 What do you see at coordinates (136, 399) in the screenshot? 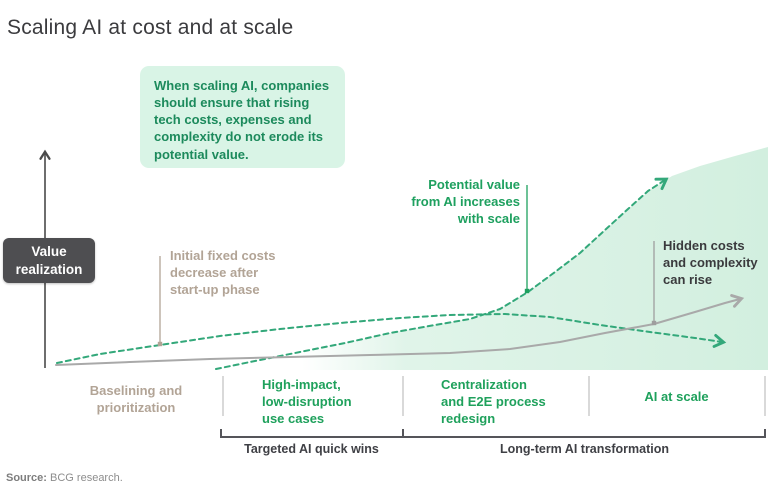
I see `phase-label-baselining: Baselining and prioritization` at bounding box center [136, 399].